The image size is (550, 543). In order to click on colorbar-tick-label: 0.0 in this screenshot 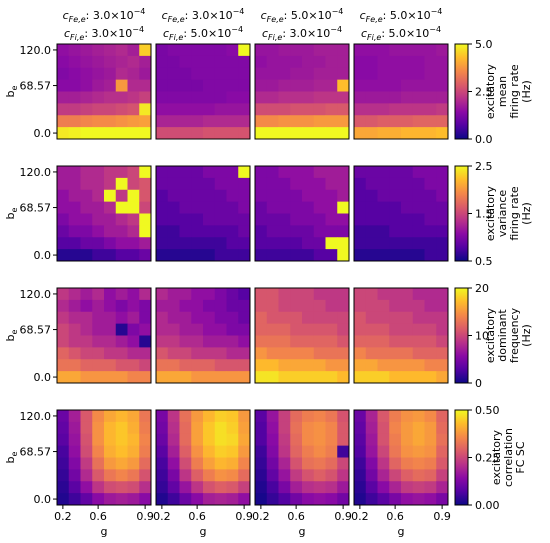, I will do `click(484, 139)`.